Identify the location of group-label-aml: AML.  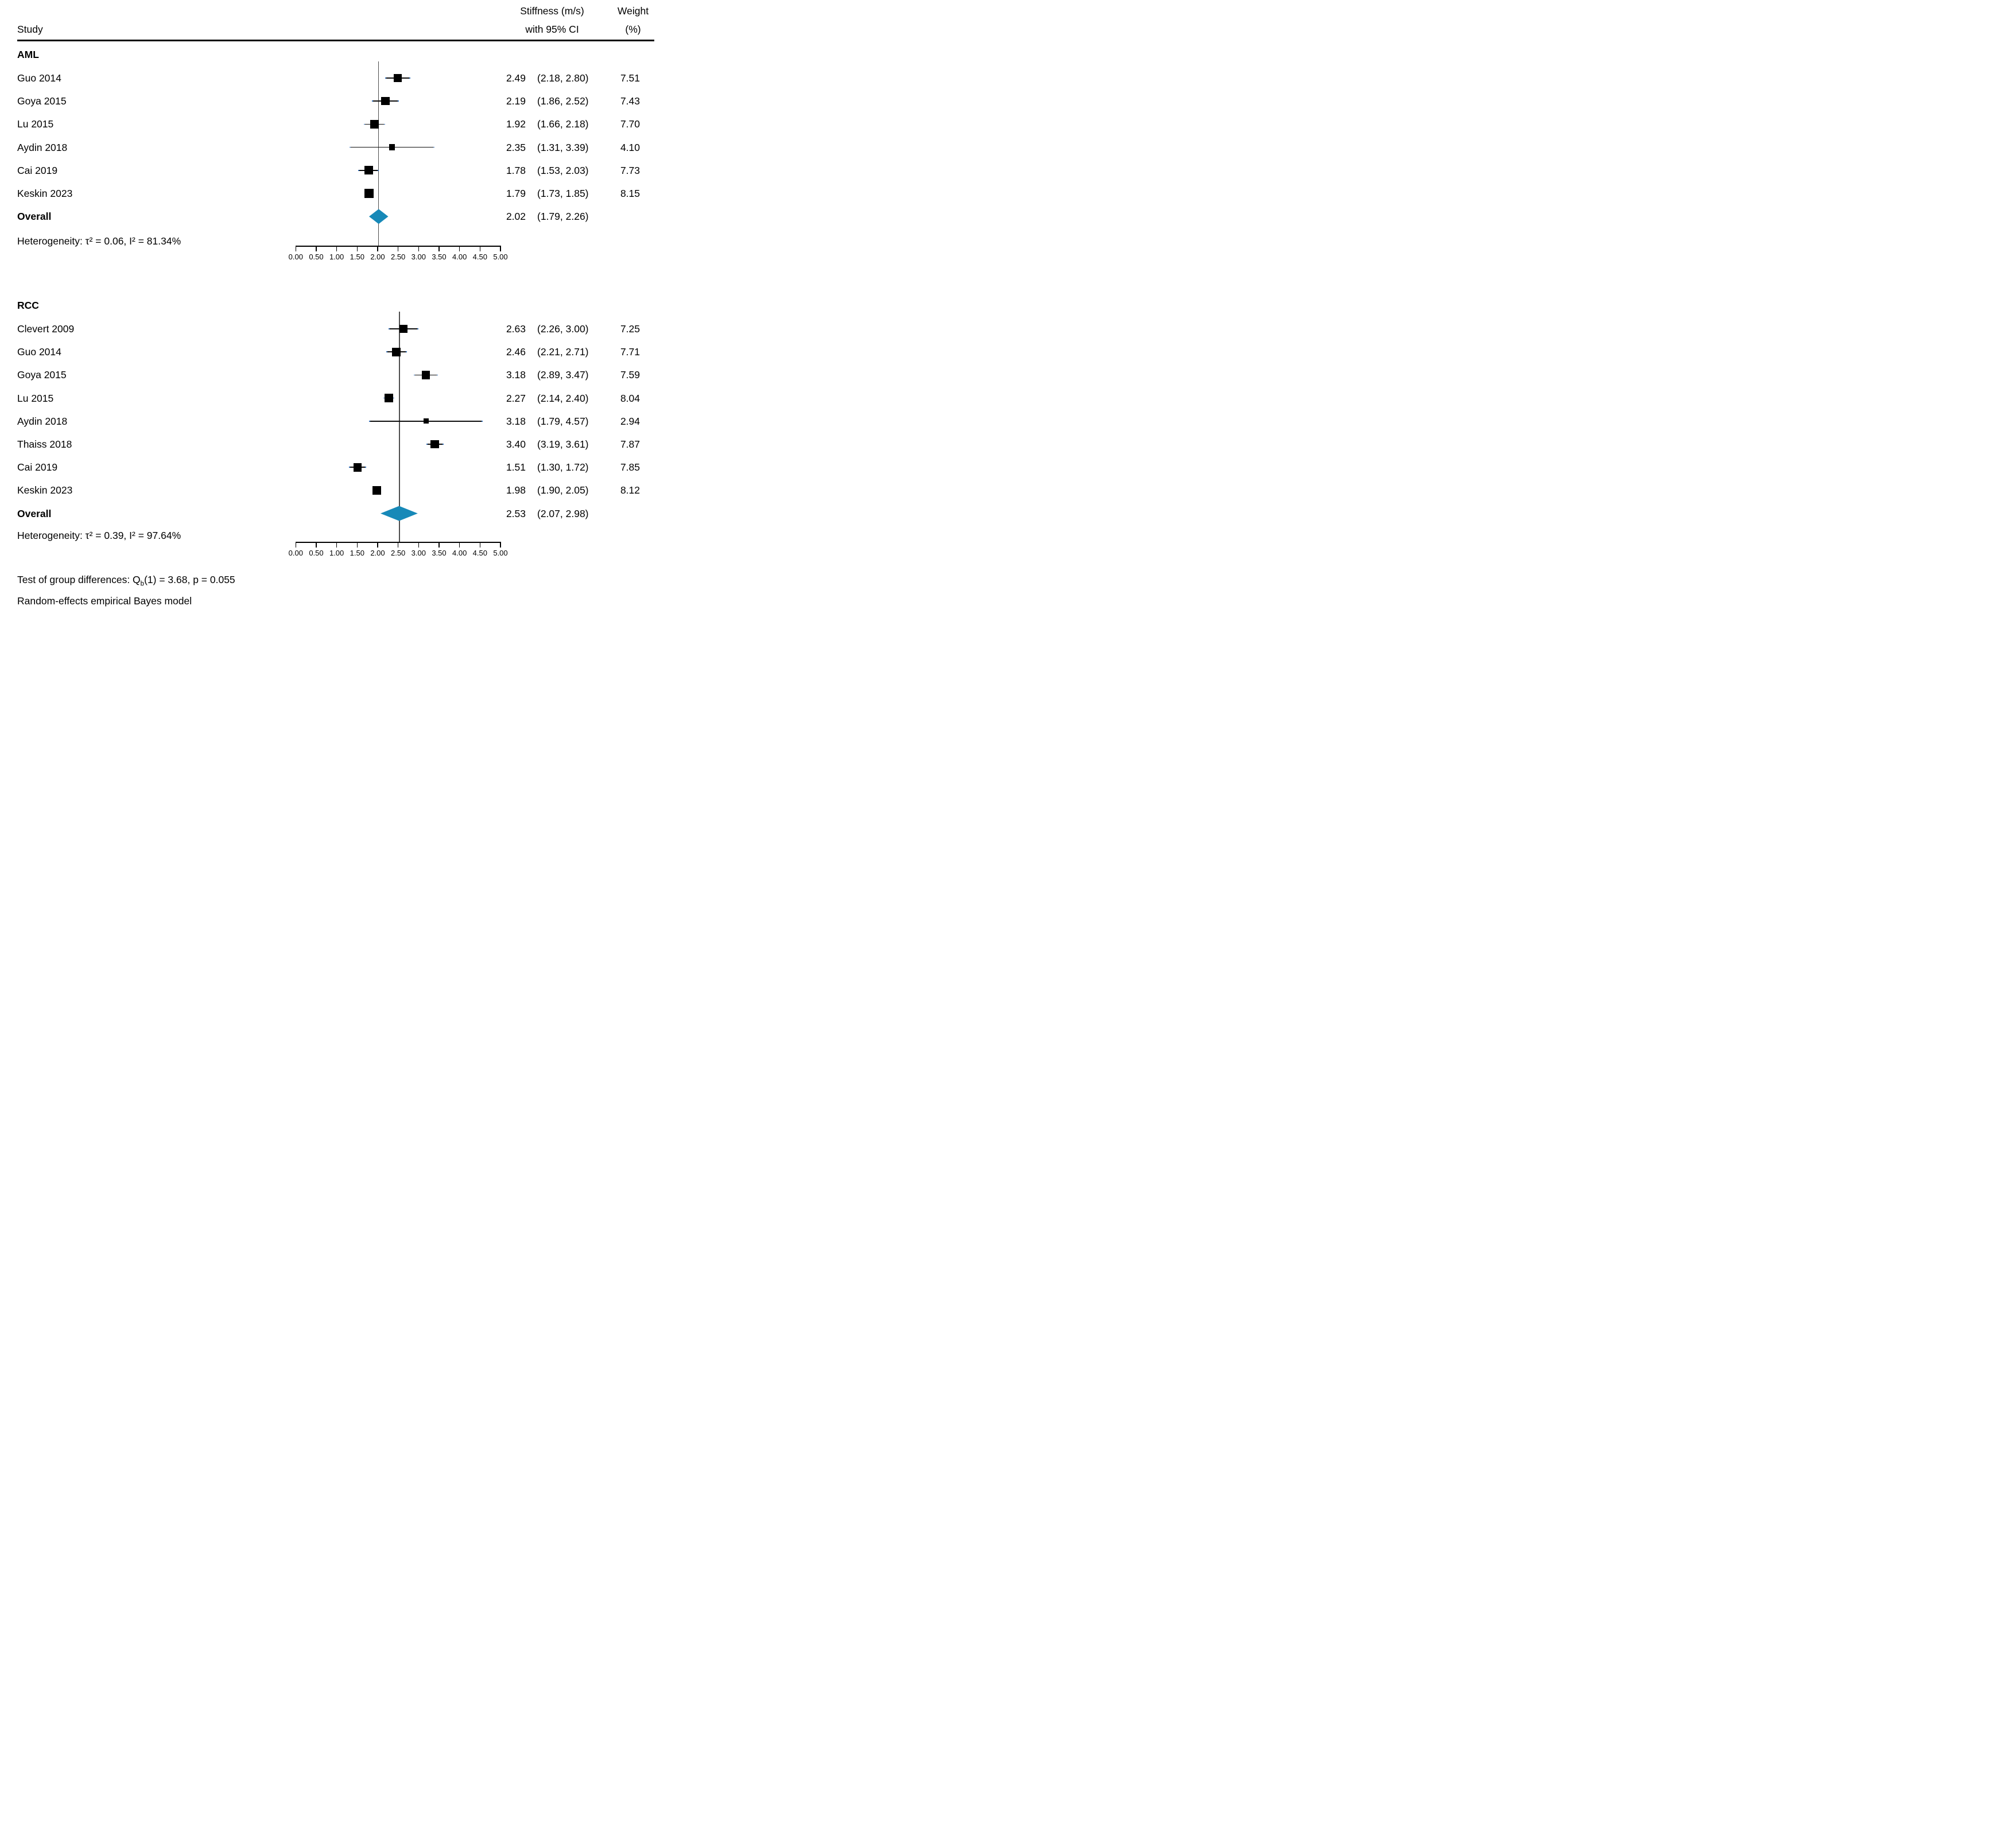
(28, 55).